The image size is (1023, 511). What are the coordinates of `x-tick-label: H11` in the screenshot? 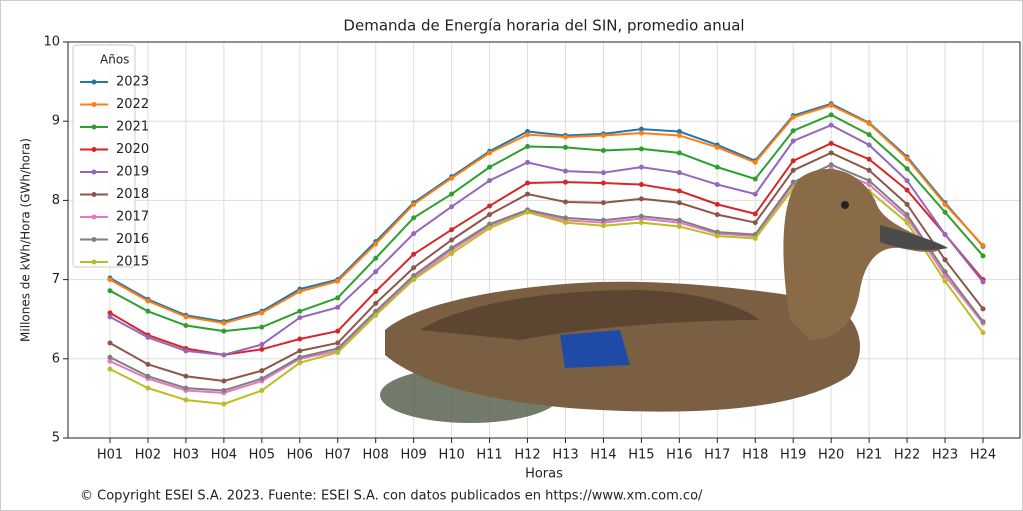 It's located at (489, 455).